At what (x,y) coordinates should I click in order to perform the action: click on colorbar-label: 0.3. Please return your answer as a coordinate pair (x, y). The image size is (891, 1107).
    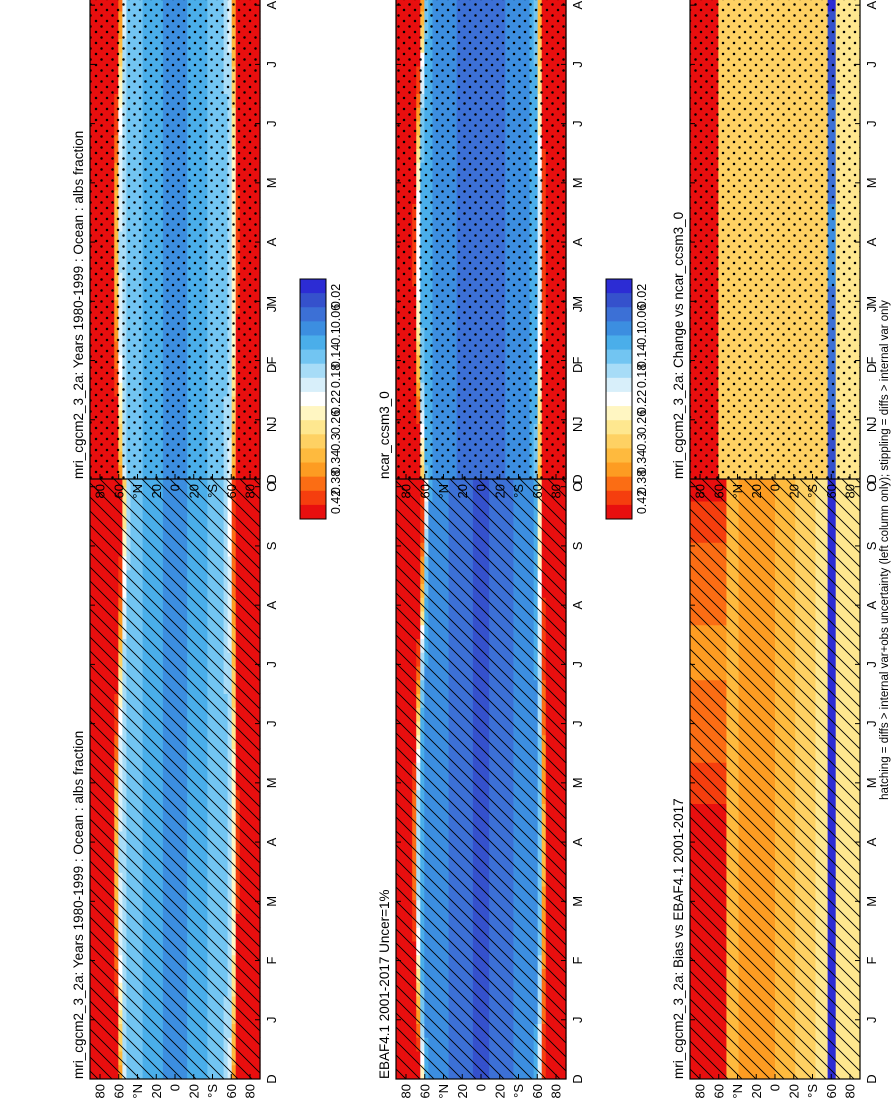
    Looking at the image, I should click on (336, 441).